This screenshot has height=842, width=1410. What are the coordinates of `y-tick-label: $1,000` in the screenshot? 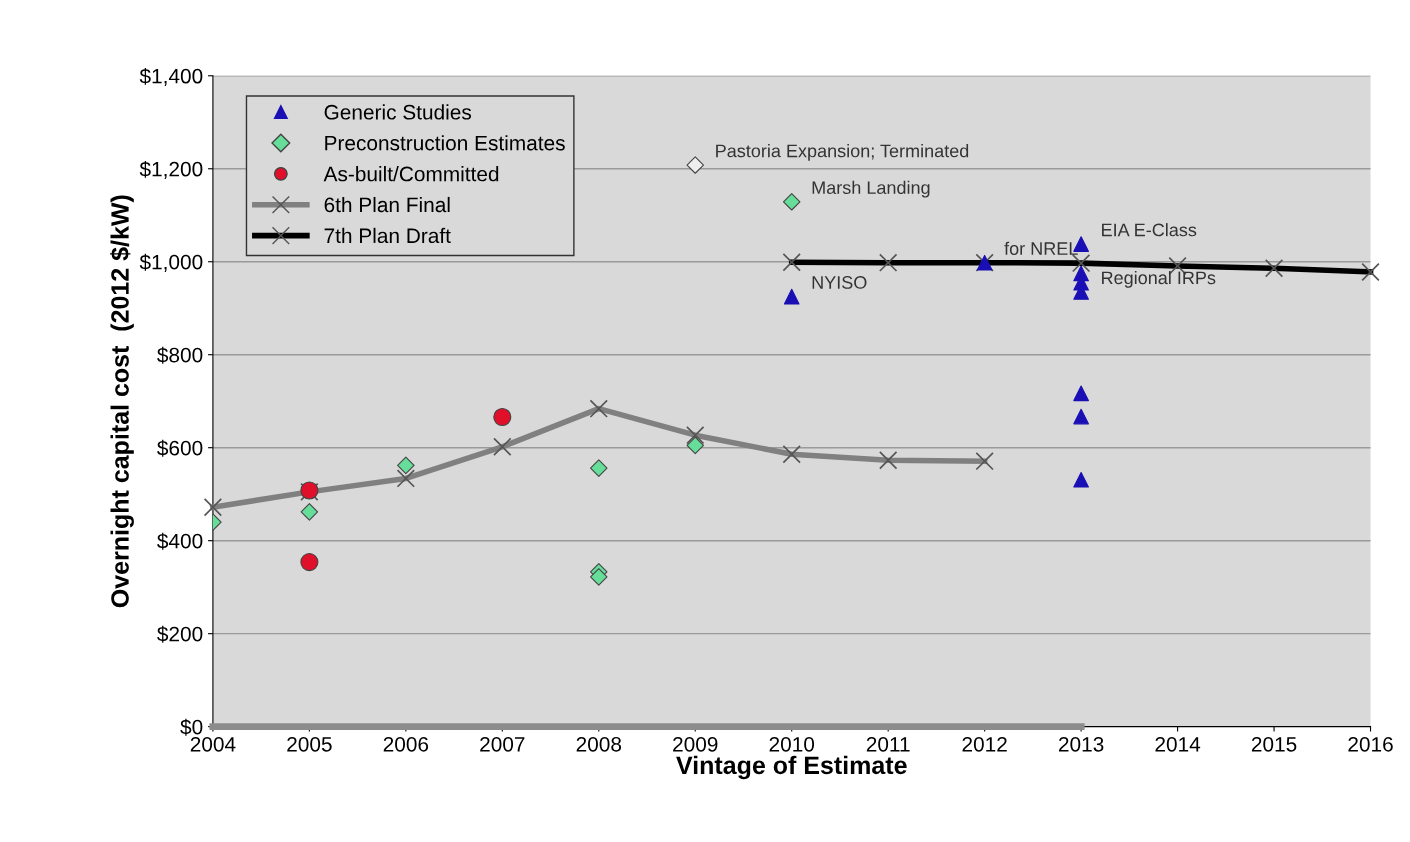 It's located at (171, 262).